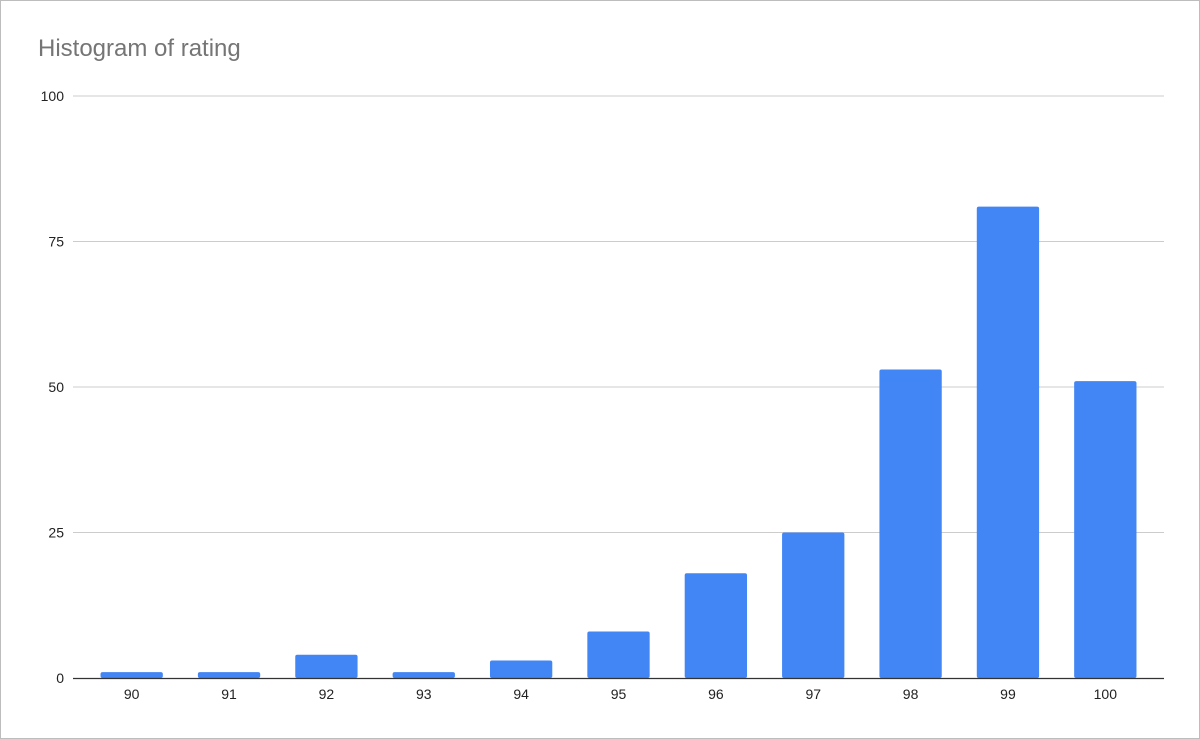  I want to click on x-tick-label: 99, so click(1008, 694).